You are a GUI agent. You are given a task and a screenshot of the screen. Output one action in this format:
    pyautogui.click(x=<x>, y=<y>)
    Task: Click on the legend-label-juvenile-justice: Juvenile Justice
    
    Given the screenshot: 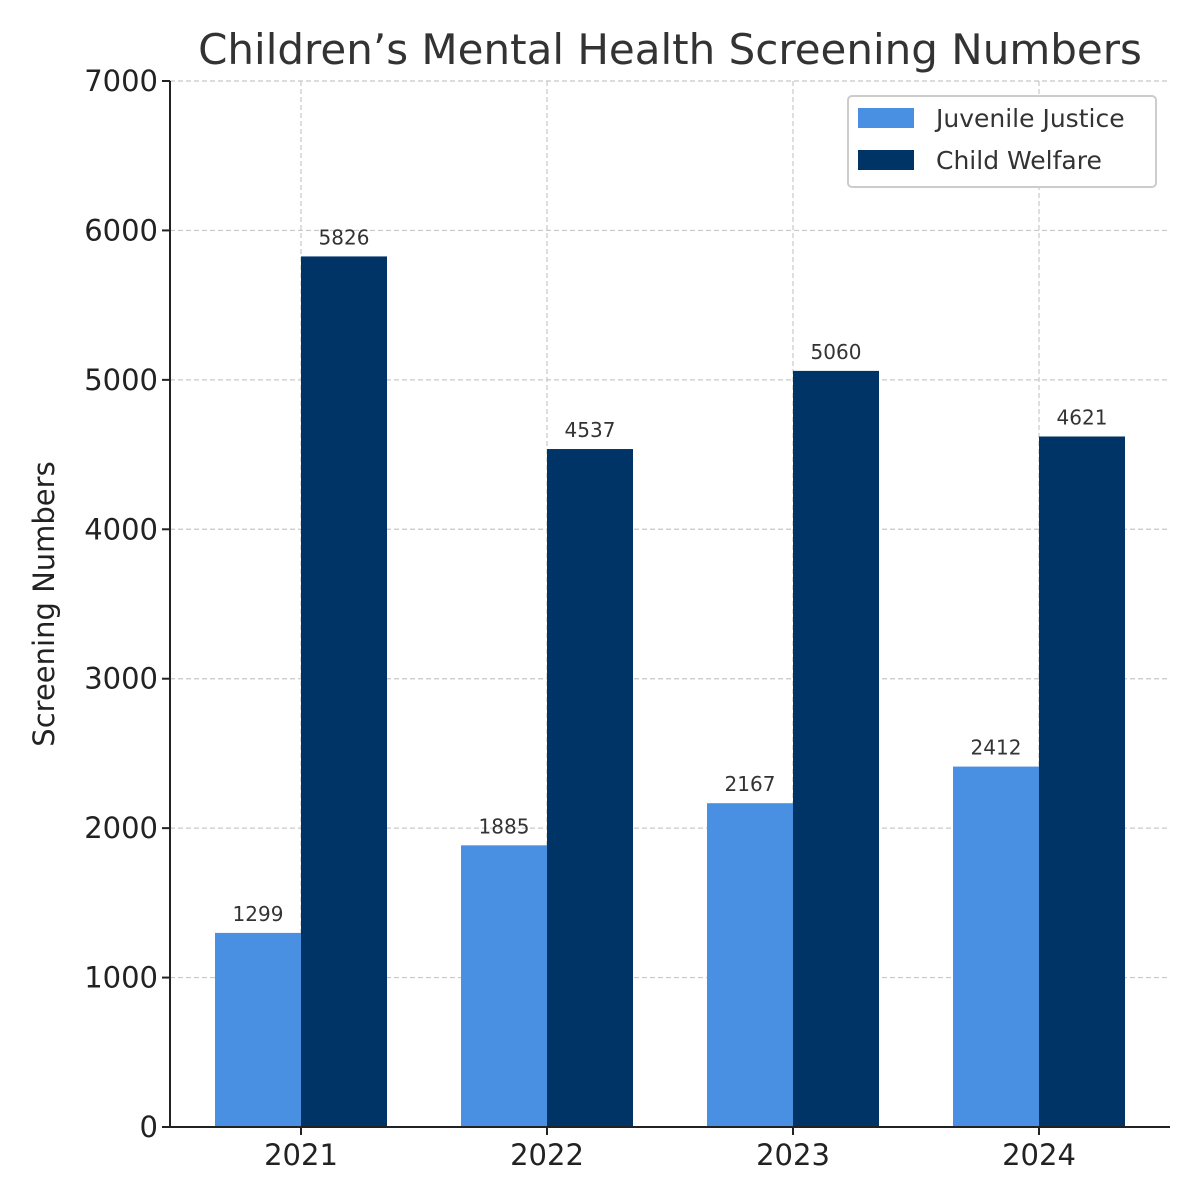 What is the action you would take?
    pyautogui.click(x=1029, y=118)
    